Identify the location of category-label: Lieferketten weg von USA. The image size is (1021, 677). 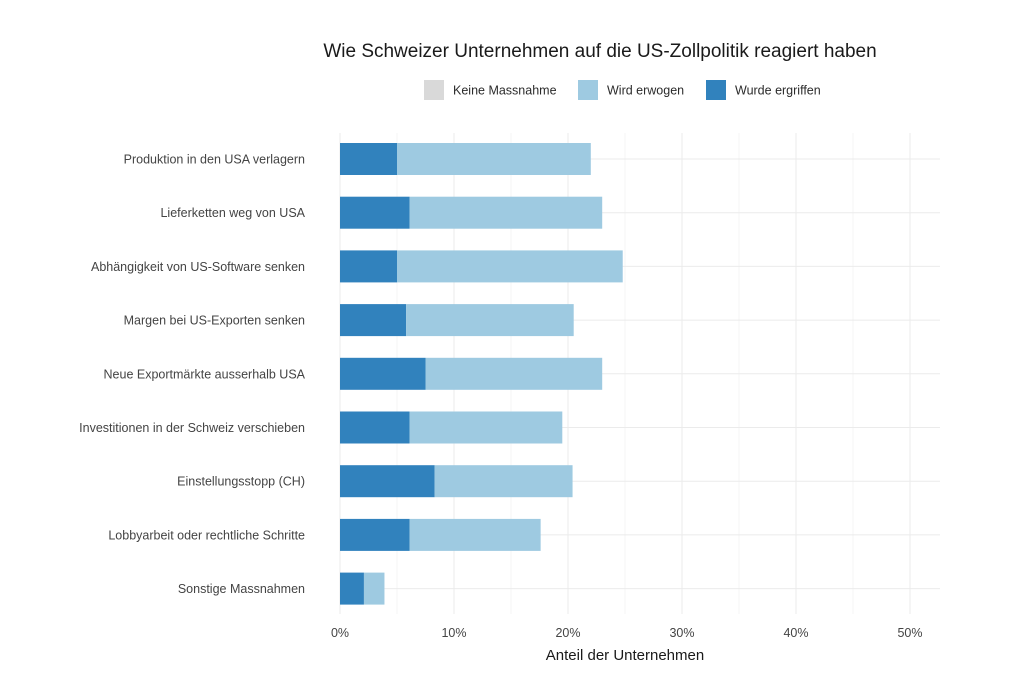
(232, 213).